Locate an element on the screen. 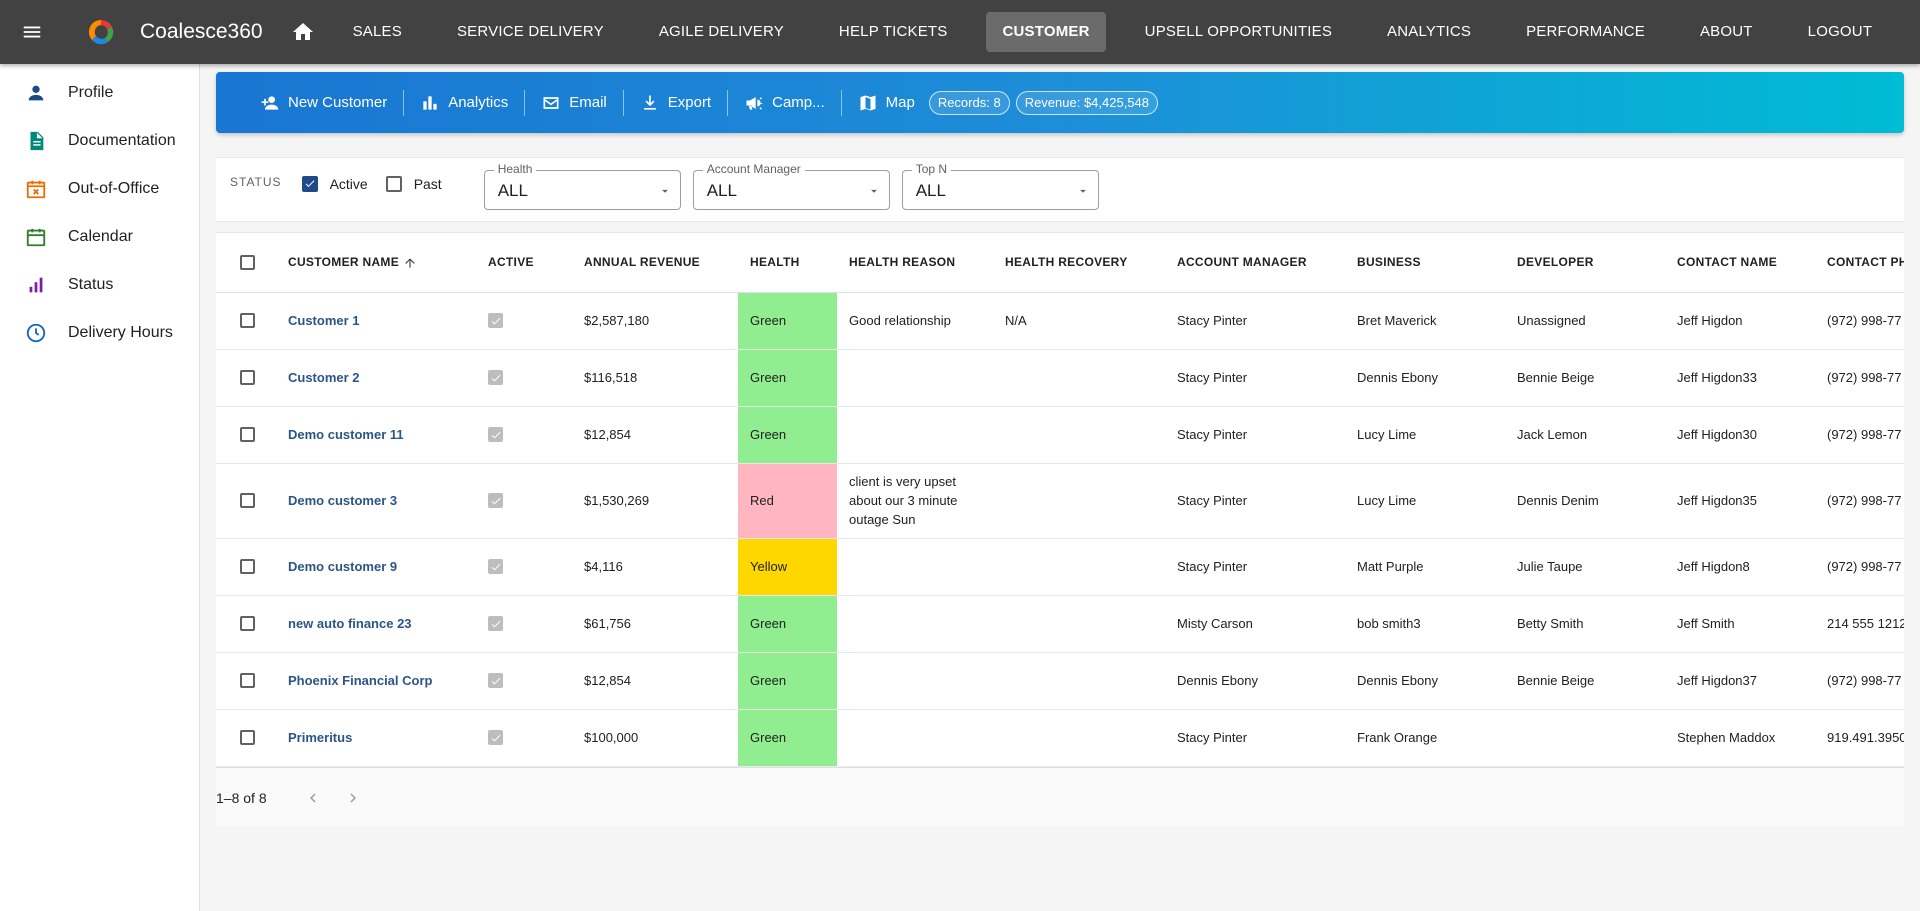 This screenshot has height=911, width=1920. nav-upsell-opportunities: UPSELL OPPORTUNITIES is located at coordinates (1238, 31).